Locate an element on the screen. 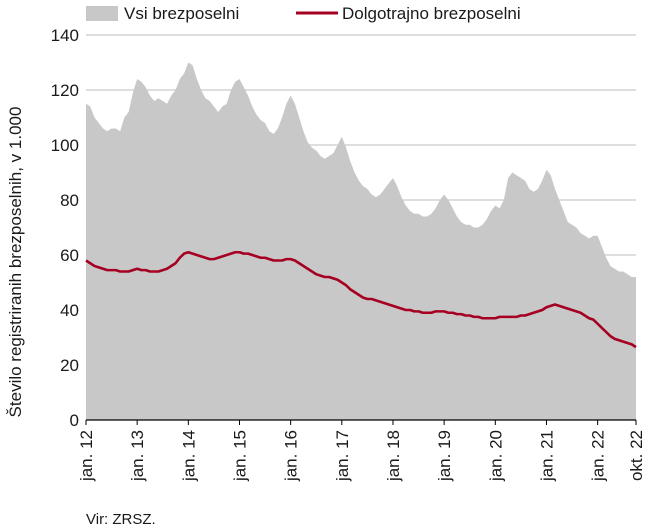 The width and height of the screenshot is (650, 531). x-tick-label: jan. 19 is located at coordinates (444, 456).